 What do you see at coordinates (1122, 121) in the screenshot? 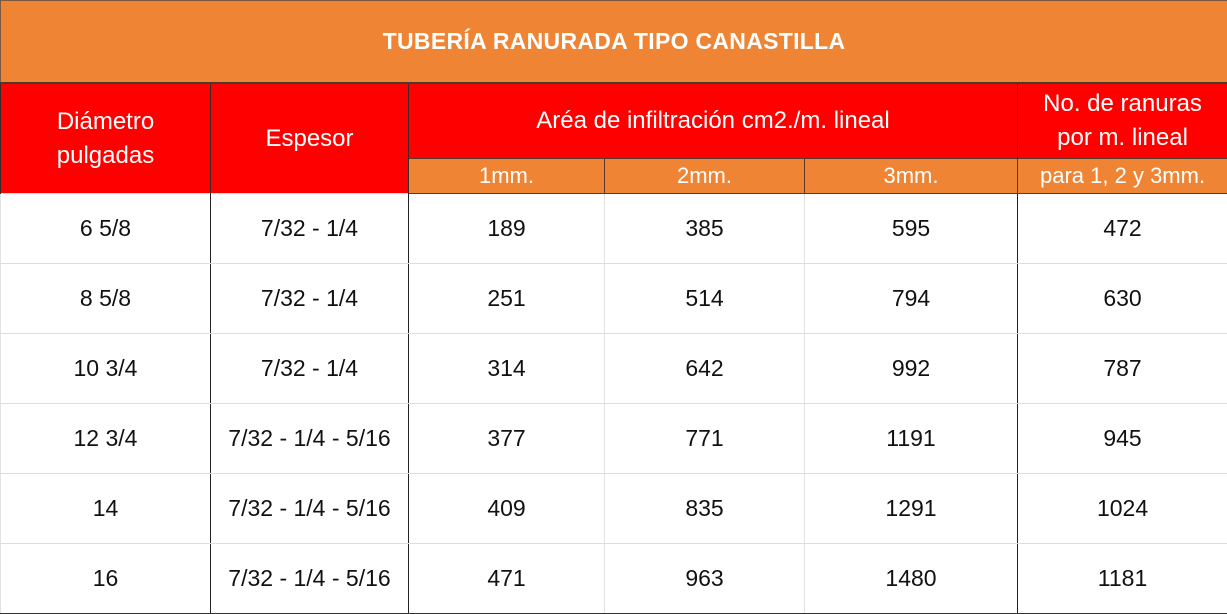
I see `header-no-ranuras: No. de ranuras por m. lineal` at bounding box center [1122, 121].